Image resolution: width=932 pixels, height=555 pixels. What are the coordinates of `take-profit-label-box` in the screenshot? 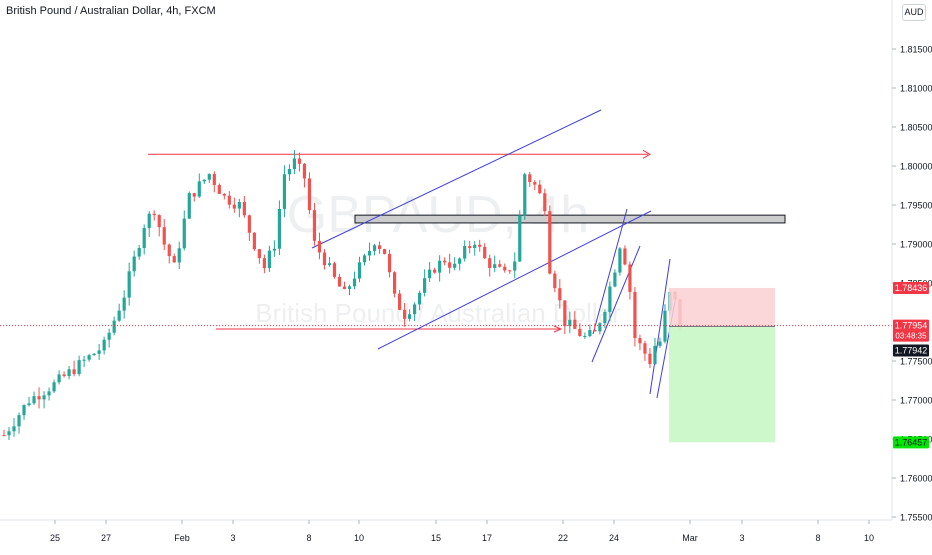 It's located at (911, 442).